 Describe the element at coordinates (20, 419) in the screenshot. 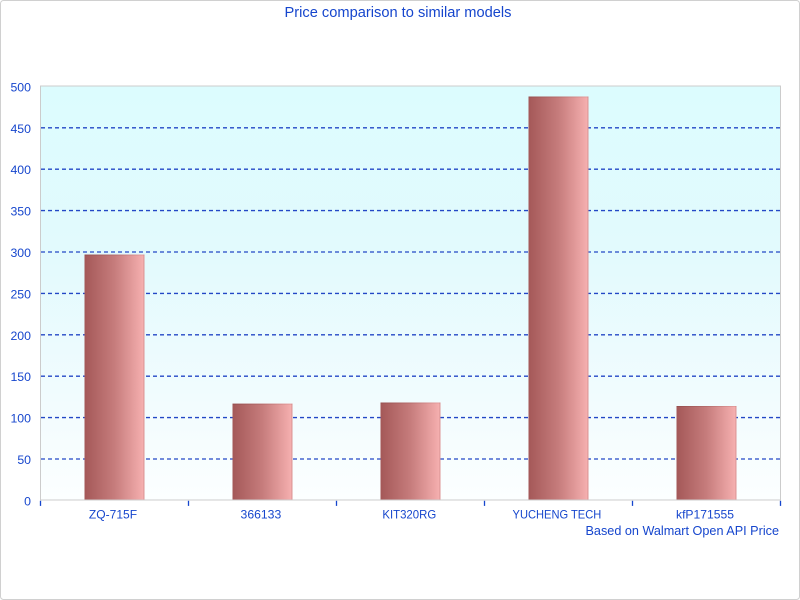

I see `svg-text: 100` at that location.